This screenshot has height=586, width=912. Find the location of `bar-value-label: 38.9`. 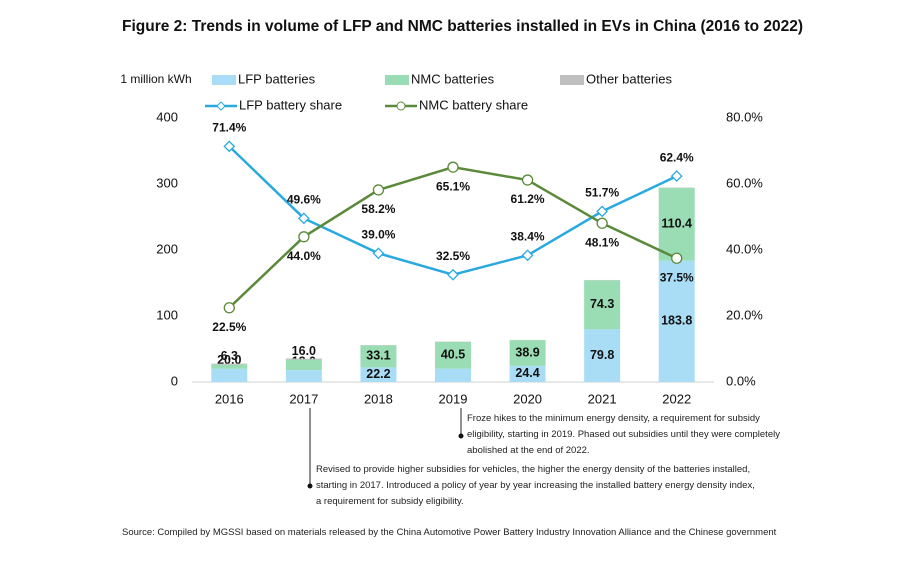

bar-value-label: 38.9 is located at coordinates (527, 352).